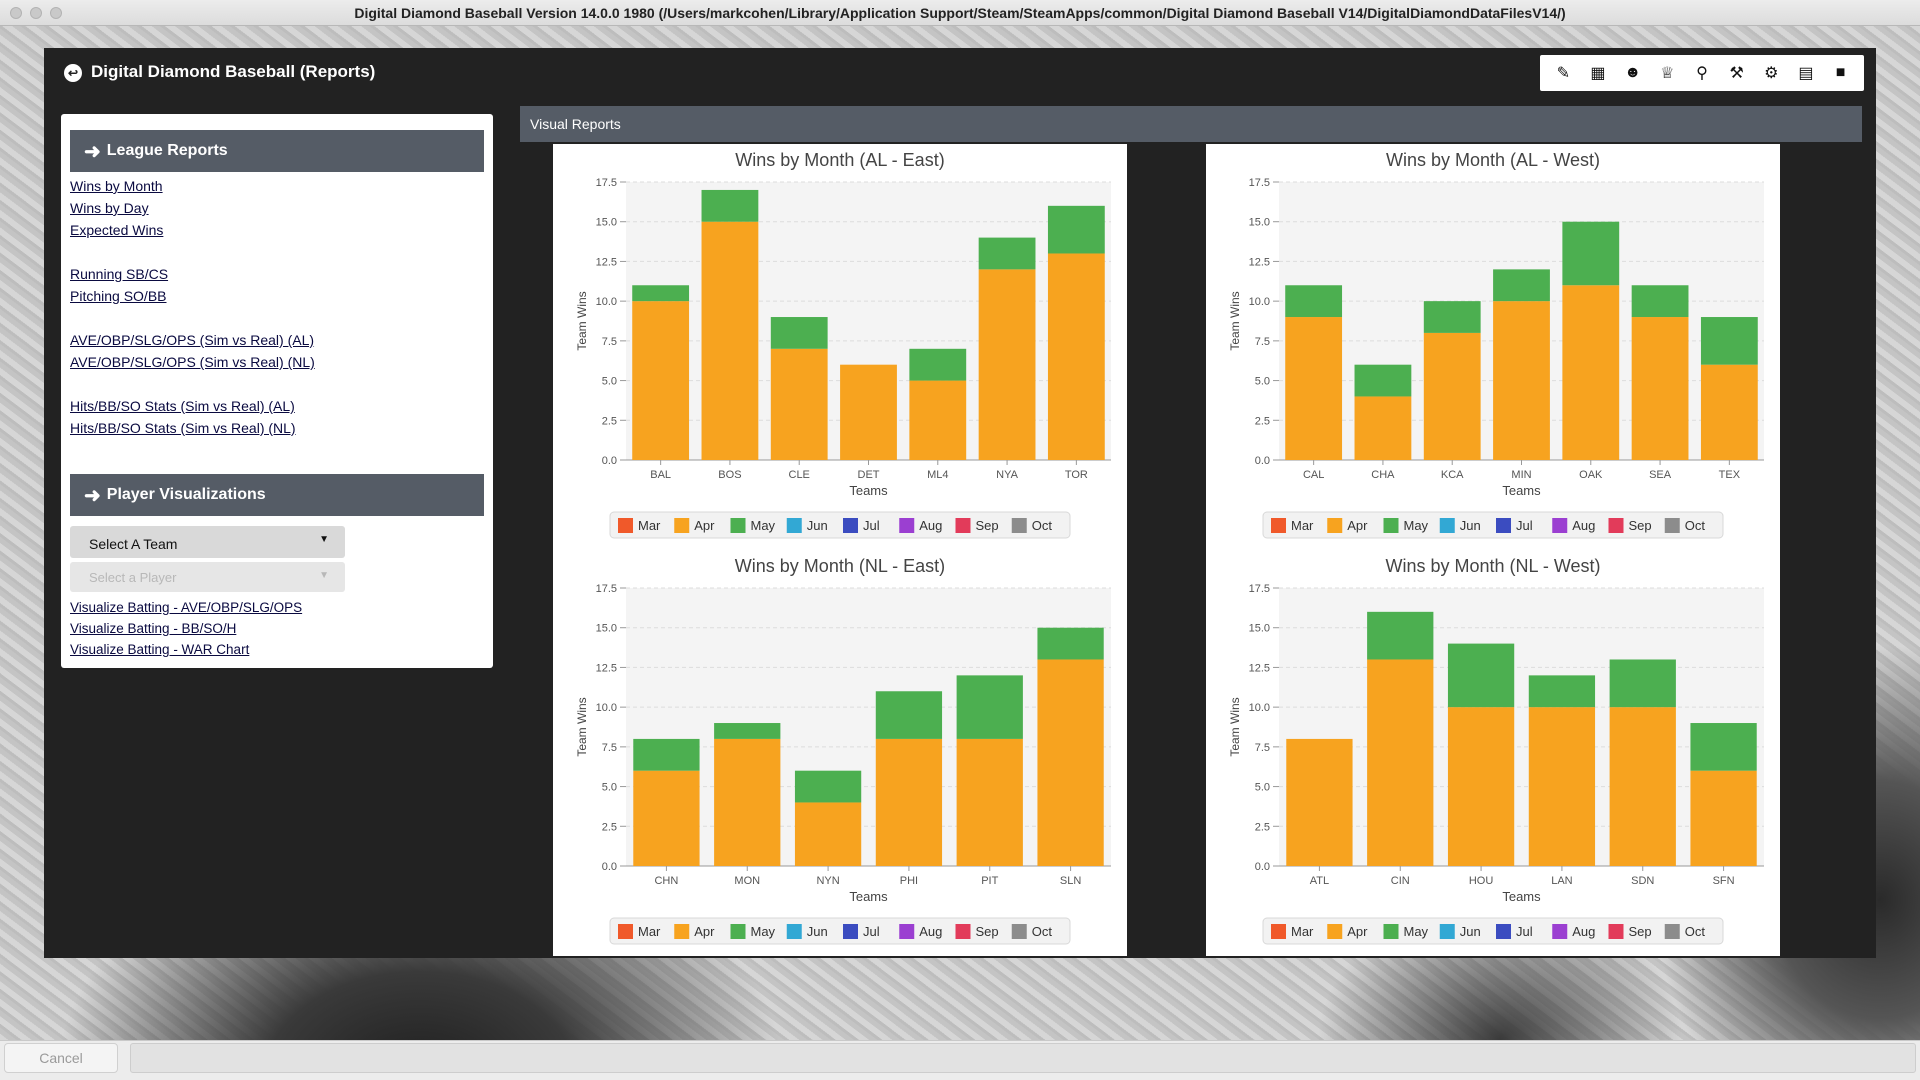  I want to click on link-viz-bb-so-h: Visualize Batting - BB/SO/H, so click(153, 628).